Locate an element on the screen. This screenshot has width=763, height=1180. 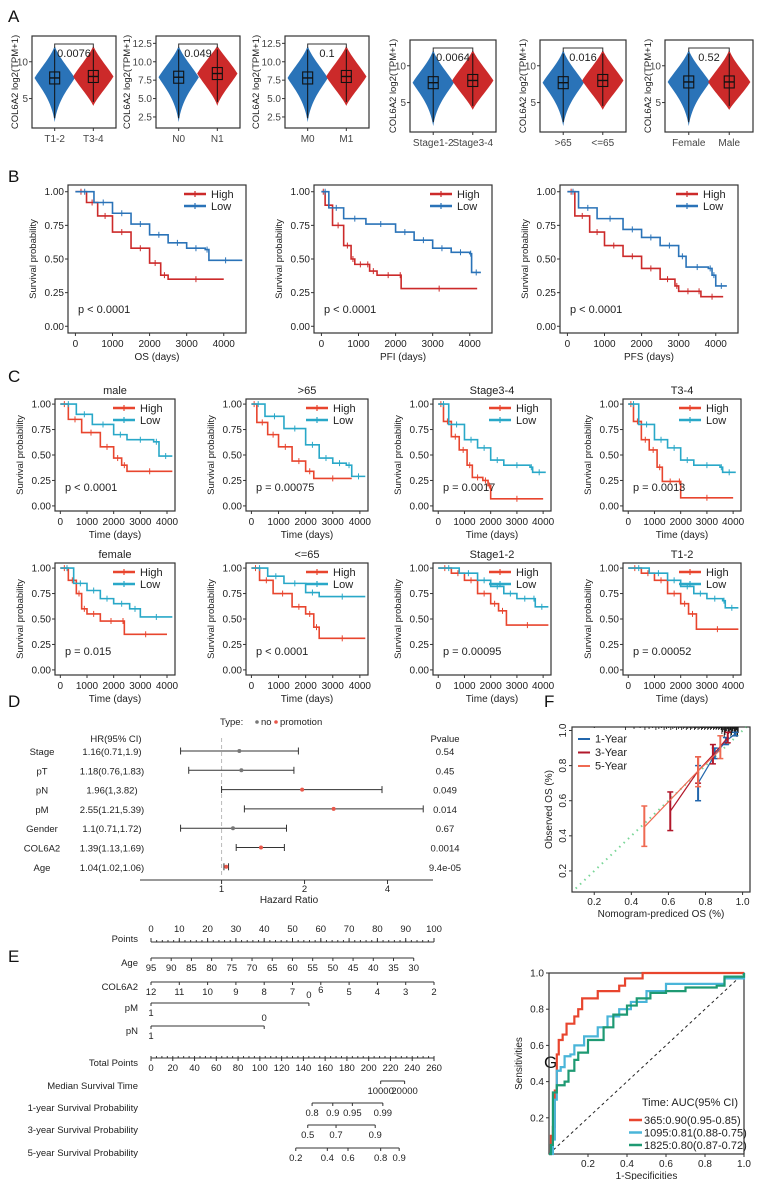
x-tick-label: T1-2 is located at coordinates (54, 139).